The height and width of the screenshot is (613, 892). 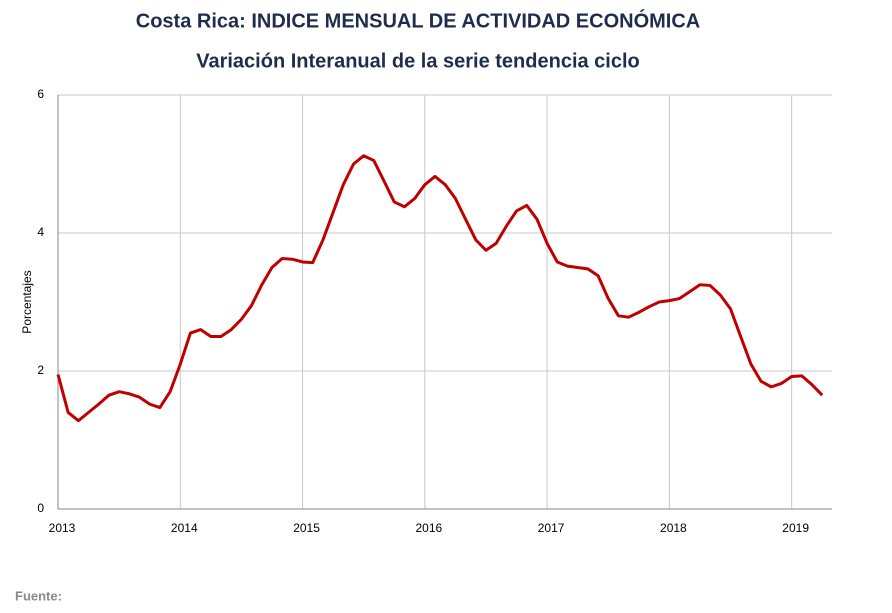 I want to click on y-tick-label: 4, so click(x=40, y=232).